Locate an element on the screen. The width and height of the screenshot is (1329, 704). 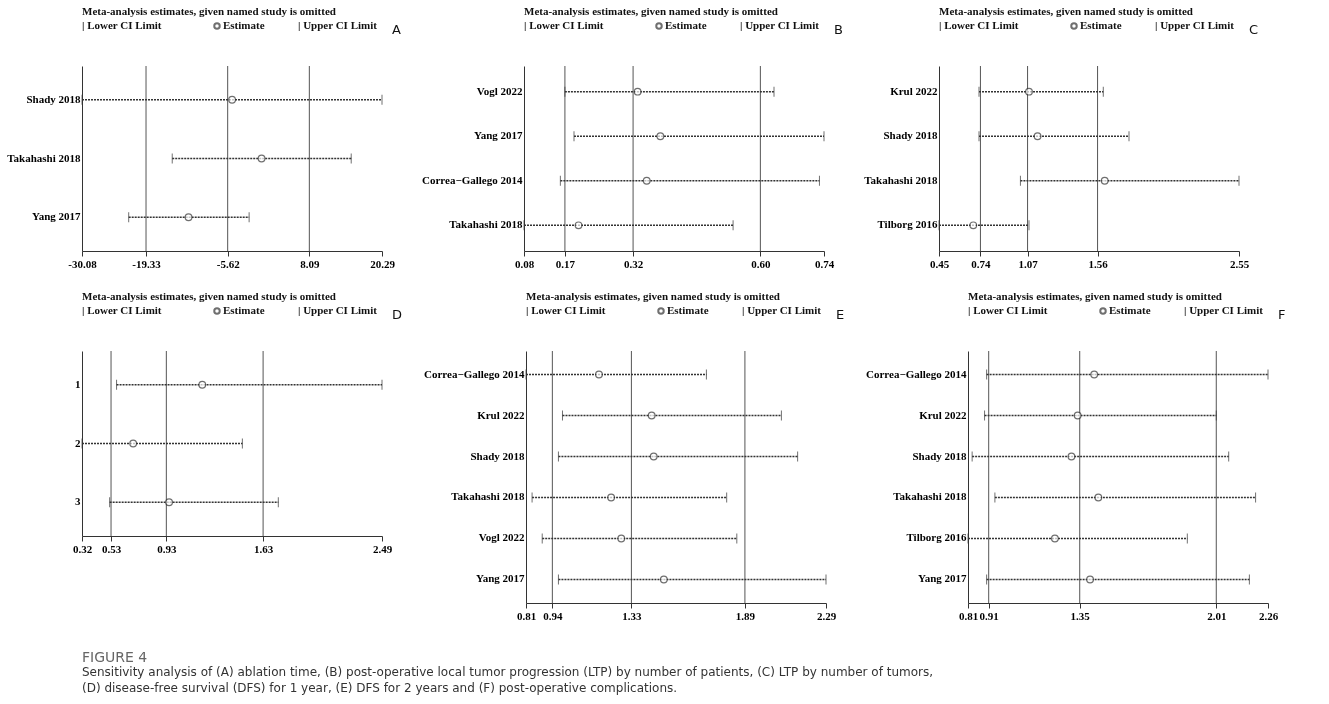
x-tick-label: 8.09 is located at coordinates (310, 263).